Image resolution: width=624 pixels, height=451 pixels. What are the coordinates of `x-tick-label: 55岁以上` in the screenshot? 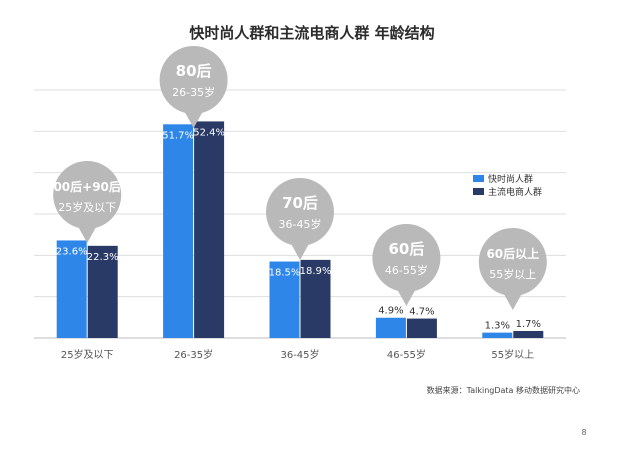 It's located at (512, 354).